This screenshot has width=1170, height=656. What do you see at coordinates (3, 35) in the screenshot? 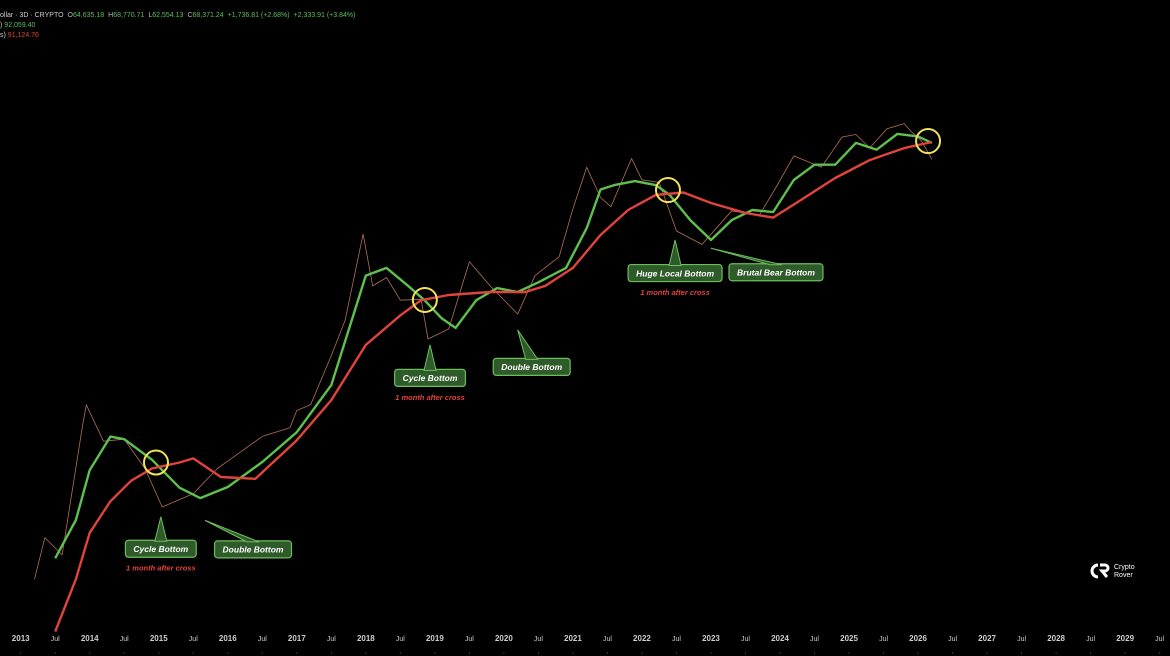
I see `ma-label: s)` at bounding box center [3, 35].